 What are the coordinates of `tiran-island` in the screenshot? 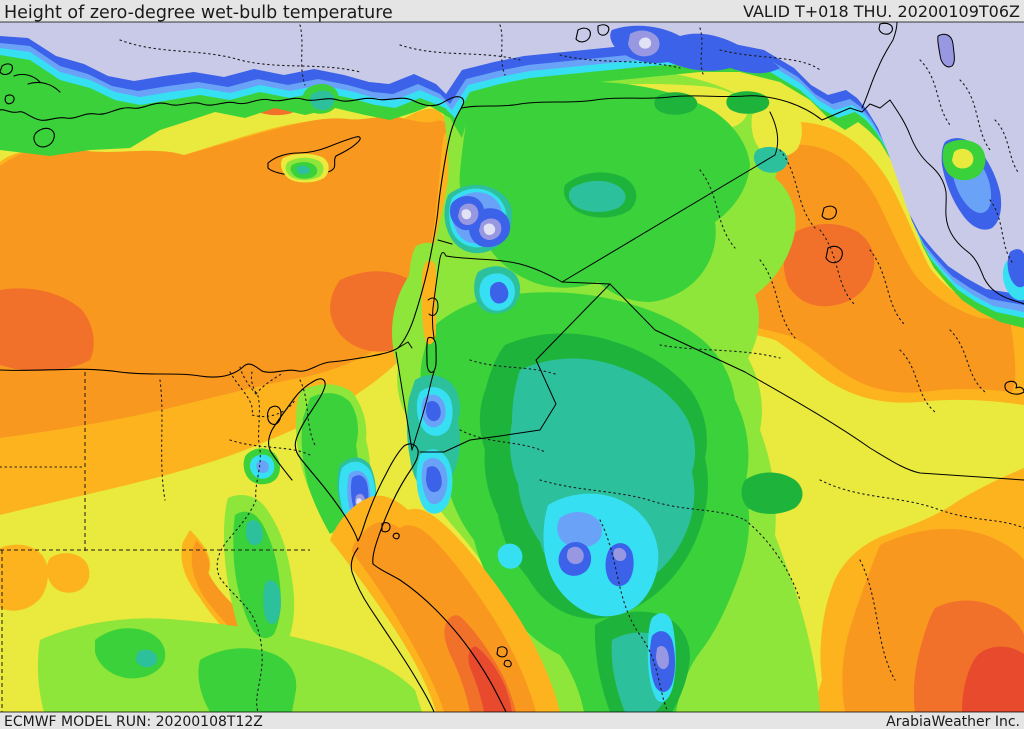 It's located at (386, 527).